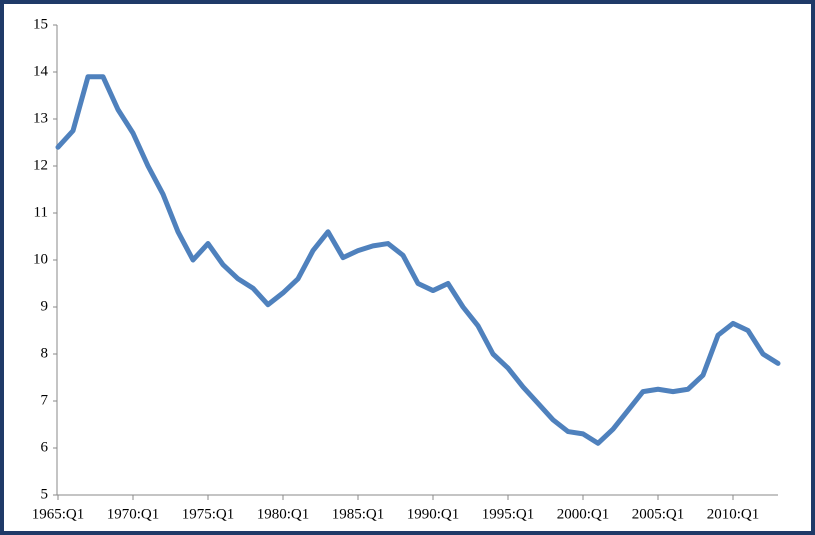  What do you see at coordinates (40, 259) in the screenshot?
I see `y-tick-label: 10` at bounding box center [40, 259].